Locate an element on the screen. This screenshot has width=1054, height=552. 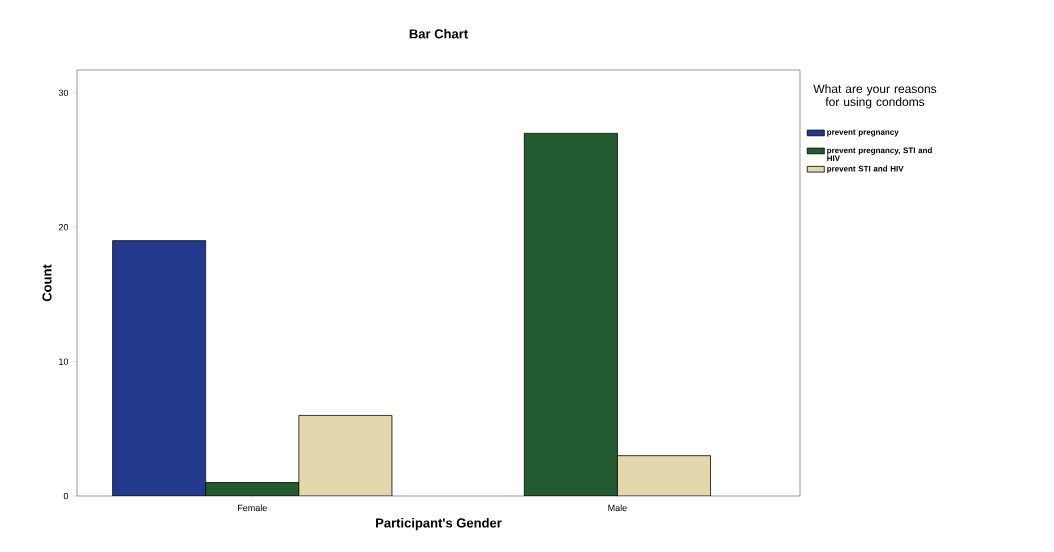
x-tick-label: Female is located at coordinates (252, 508).